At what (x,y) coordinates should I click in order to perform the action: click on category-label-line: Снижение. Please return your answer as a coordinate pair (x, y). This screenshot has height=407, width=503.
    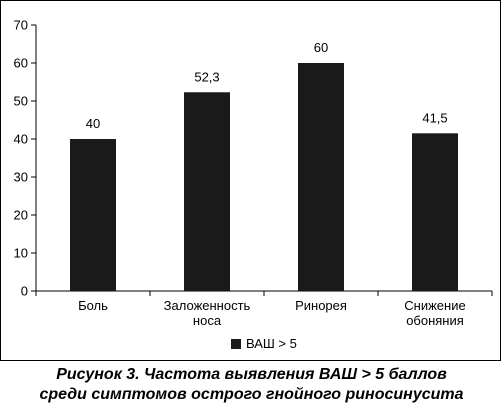
    Looking at the image, I should click on (434, 305).